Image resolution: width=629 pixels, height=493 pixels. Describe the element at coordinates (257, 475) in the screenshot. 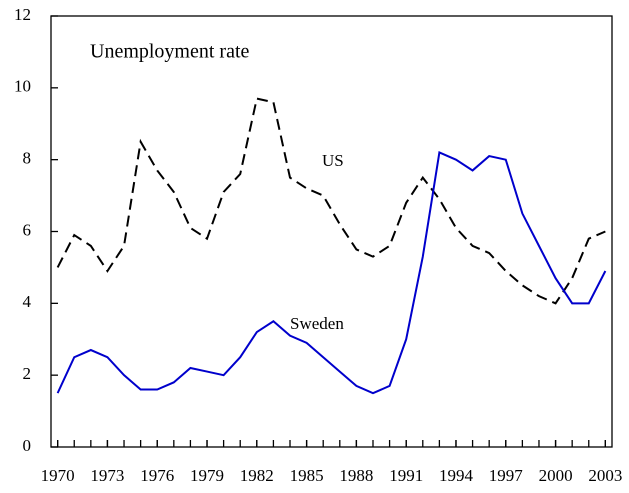

I see `x-tick-label: 1982` at that location.